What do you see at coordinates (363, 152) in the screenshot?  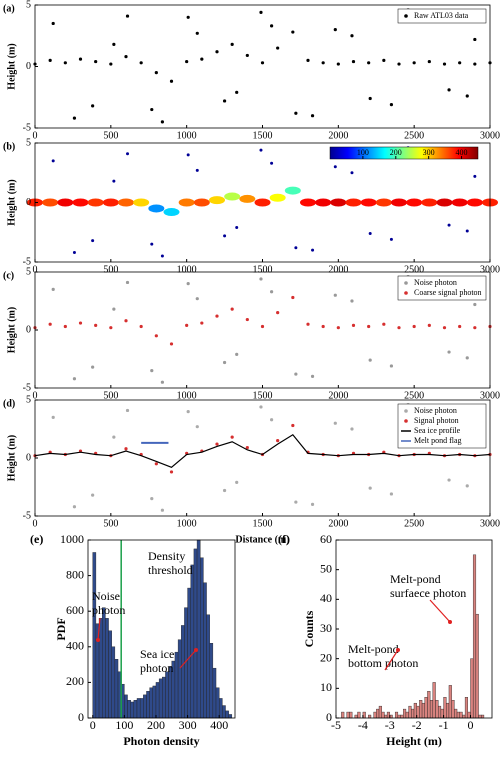 I see `colorbar-tick-label: 100` at bounding box center [363, 152].